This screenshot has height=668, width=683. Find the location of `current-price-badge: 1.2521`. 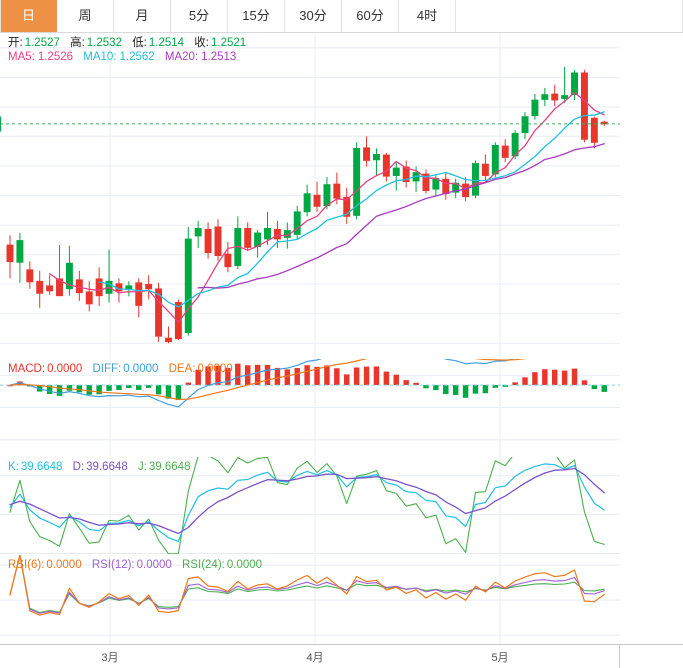

current-price-badge: 1.2521 is located at coordinates (0, 124).